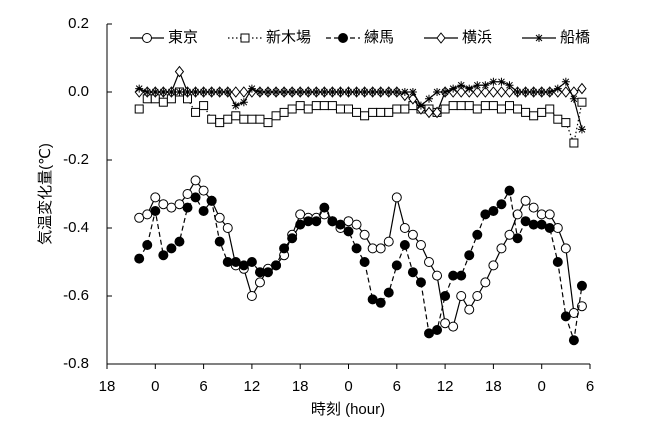  Describe the element at coordinates (348, 409) in the screenshot. I see `x-axis-label: 時刻 (hour)` at that location.